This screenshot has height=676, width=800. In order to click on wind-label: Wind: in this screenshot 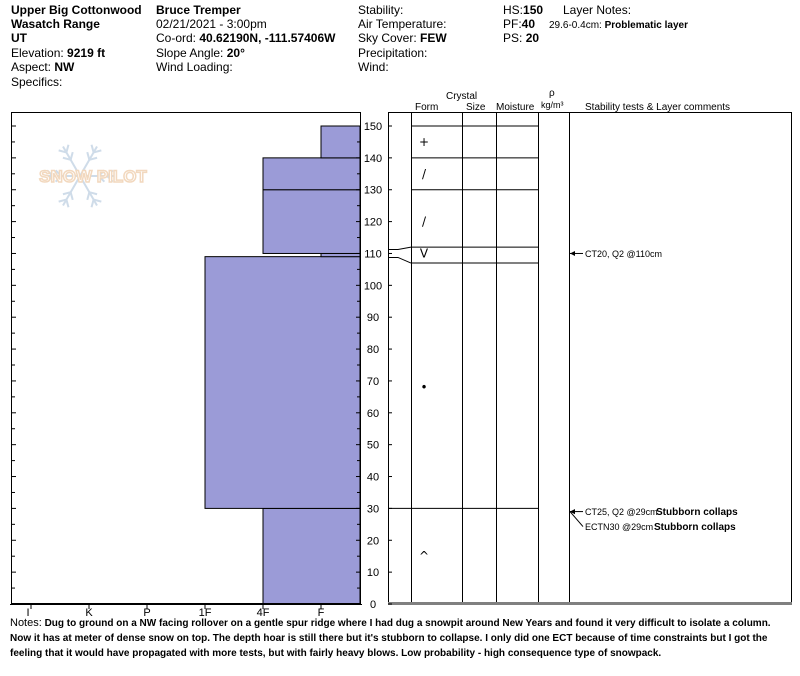, I will do `click(373, 67)`.